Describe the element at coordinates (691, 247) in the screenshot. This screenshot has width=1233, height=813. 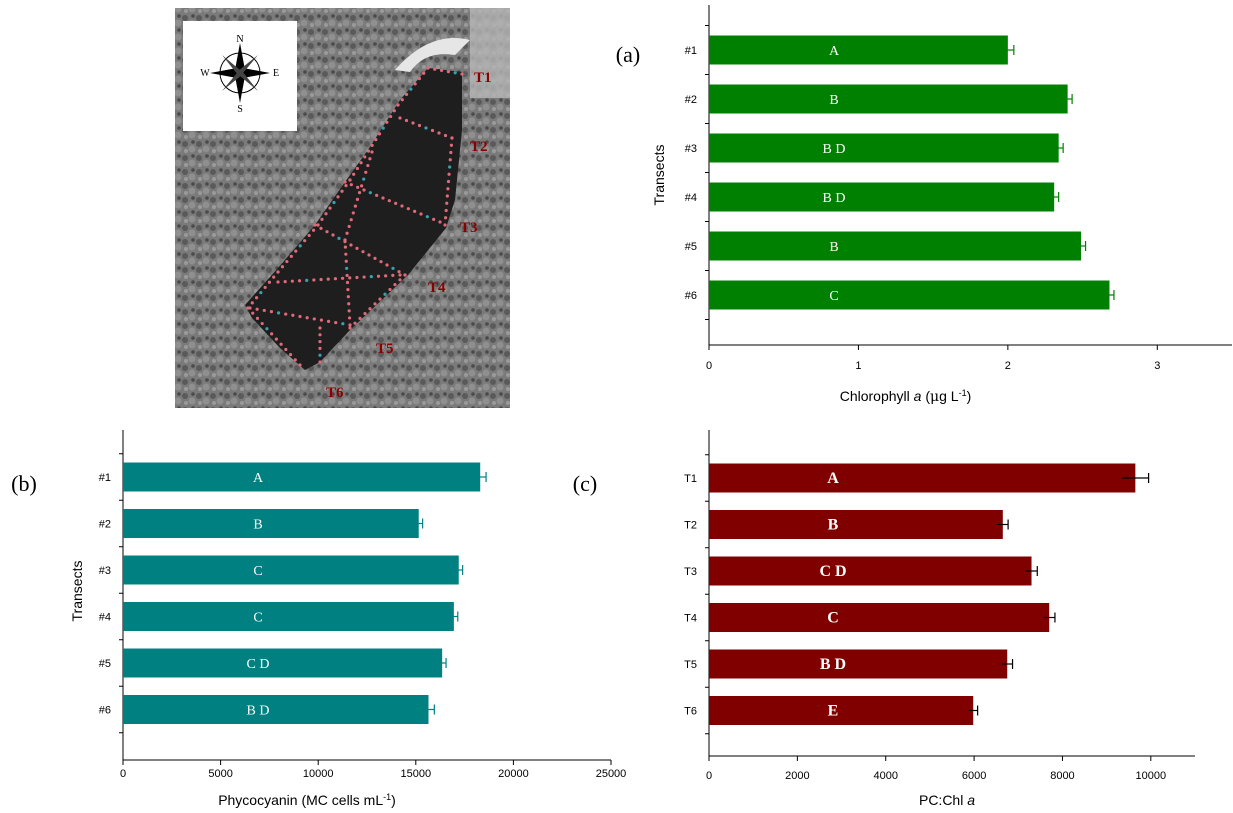
I see `category-label: #5` at that location.